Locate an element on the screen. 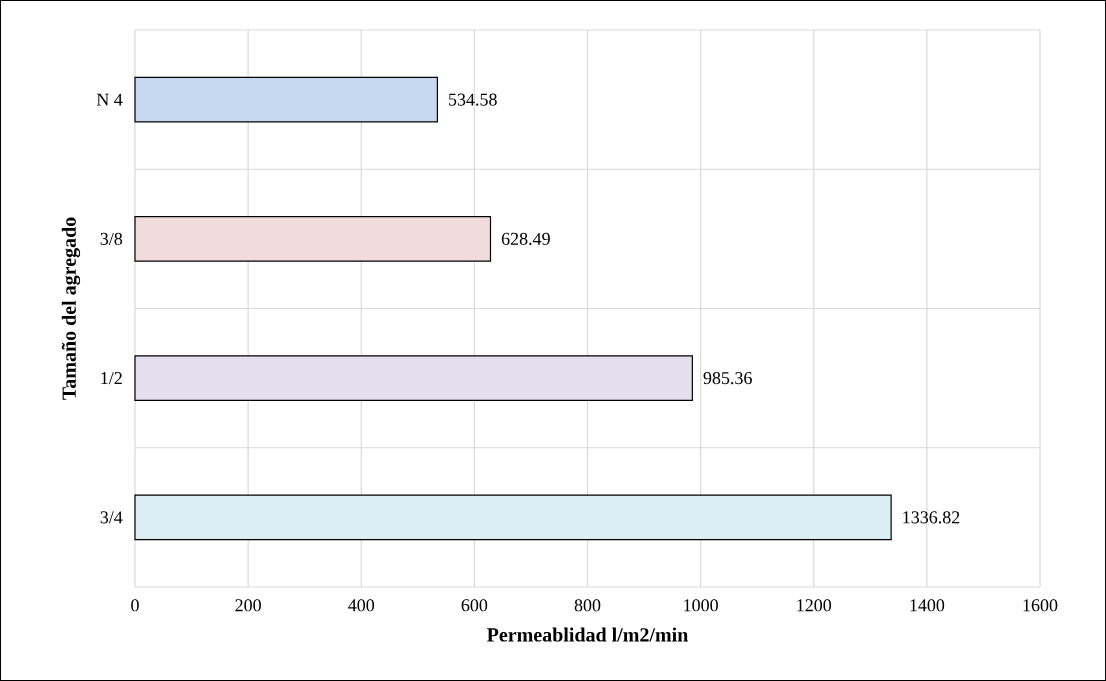  data-label: 1336.82 is located at coordinates (931, 517).